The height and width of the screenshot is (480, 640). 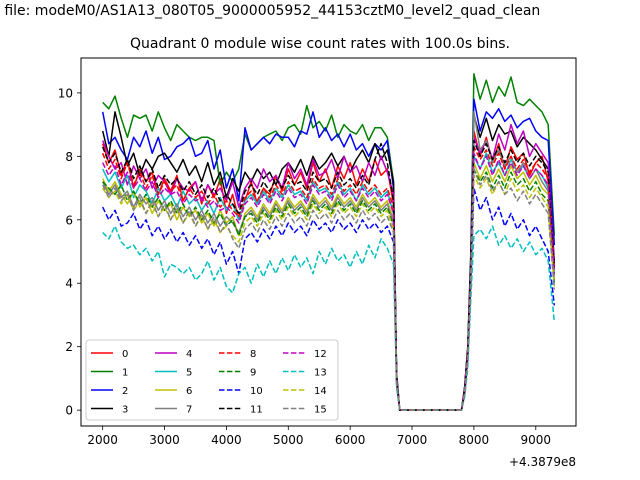 I want to click on legend-box, so click(x=212, y=380).